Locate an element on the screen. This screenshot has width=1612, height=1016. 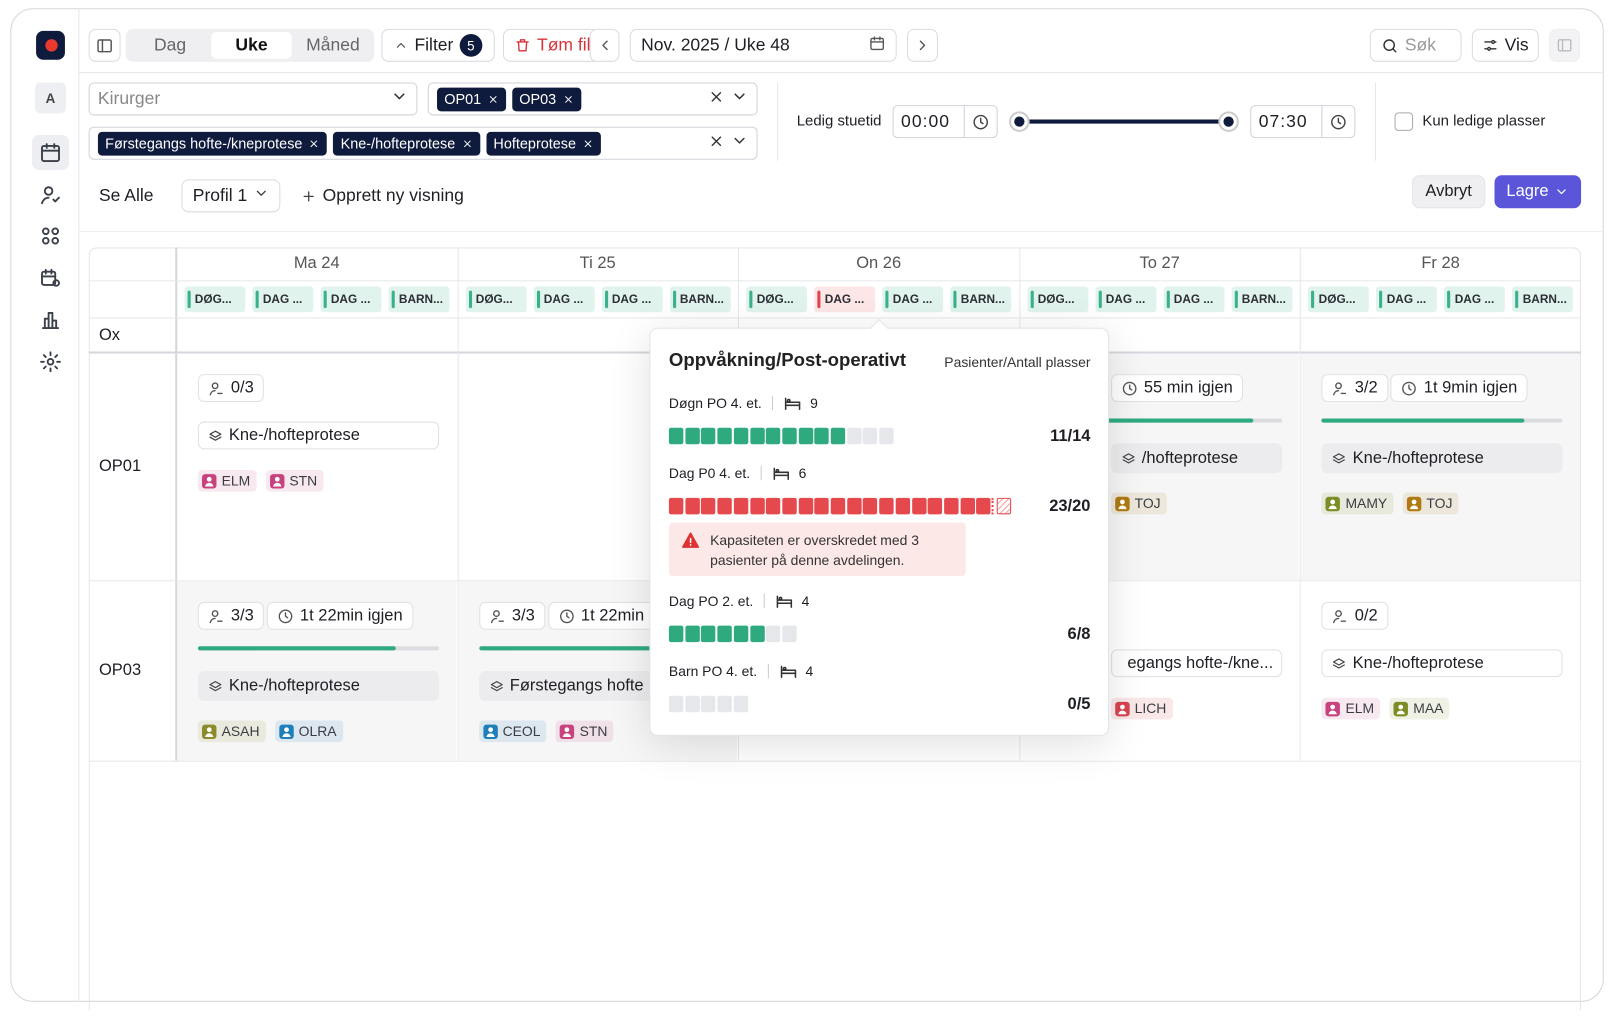
view-option: Måned is located at coordinates (333, 45).